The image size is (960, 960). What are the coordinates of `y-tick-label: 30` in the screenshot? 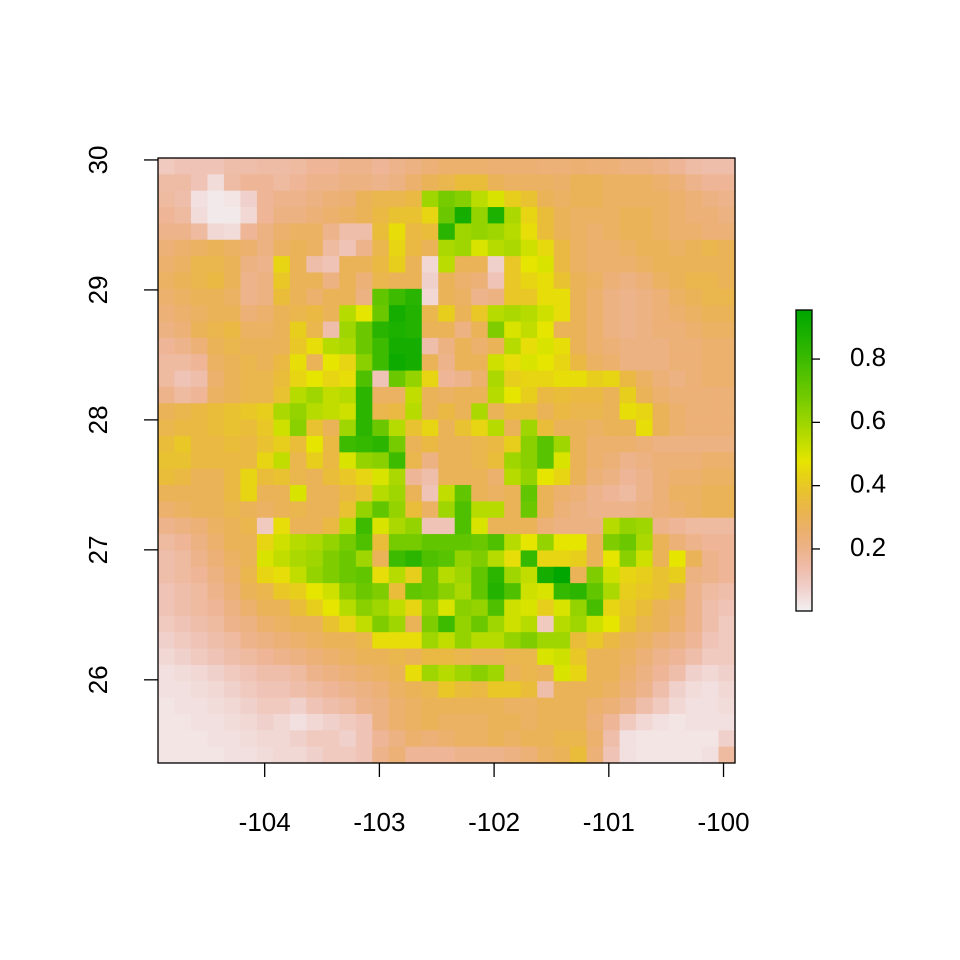 It's located at (98, 159).